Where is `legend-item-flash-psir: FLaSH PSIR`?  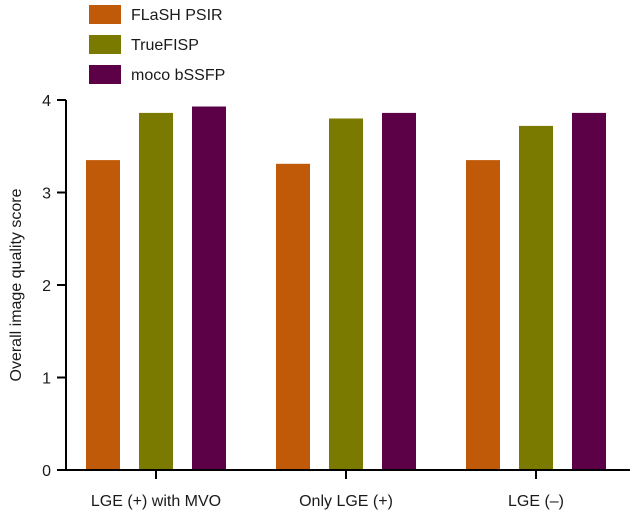 legend-item-flash-psir: FLaSH PSIR is located at coordinates (156, 14).